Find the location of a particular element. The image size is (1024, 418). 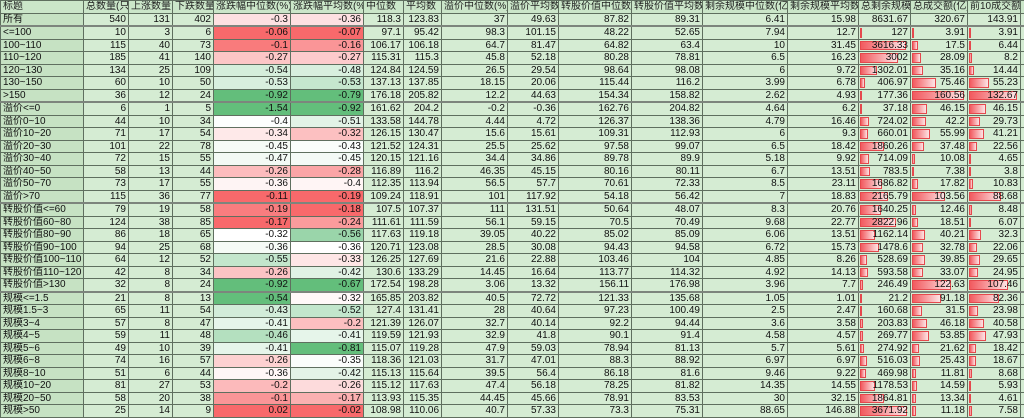

data-cell: 133.29 is located at coordinates (423, 272).